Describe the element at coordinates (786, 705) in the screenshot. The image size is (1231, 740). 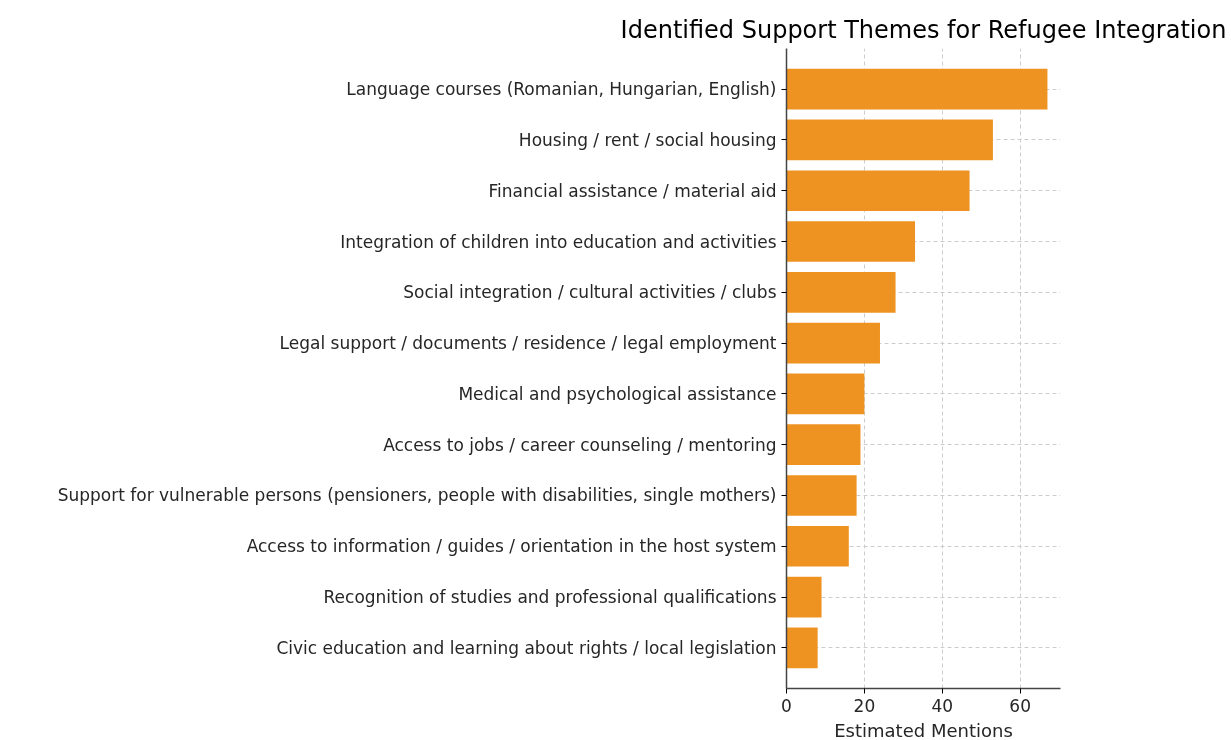
I see `x-tick-label: 0` at that location.